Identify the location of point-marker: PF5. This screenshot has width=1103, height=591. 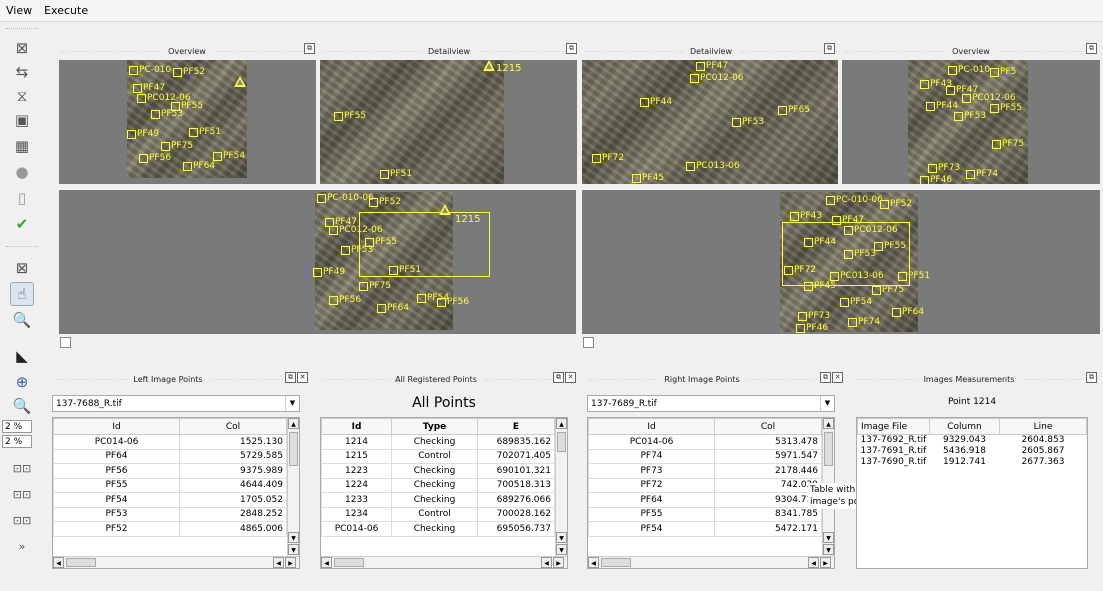
(1003, 72).